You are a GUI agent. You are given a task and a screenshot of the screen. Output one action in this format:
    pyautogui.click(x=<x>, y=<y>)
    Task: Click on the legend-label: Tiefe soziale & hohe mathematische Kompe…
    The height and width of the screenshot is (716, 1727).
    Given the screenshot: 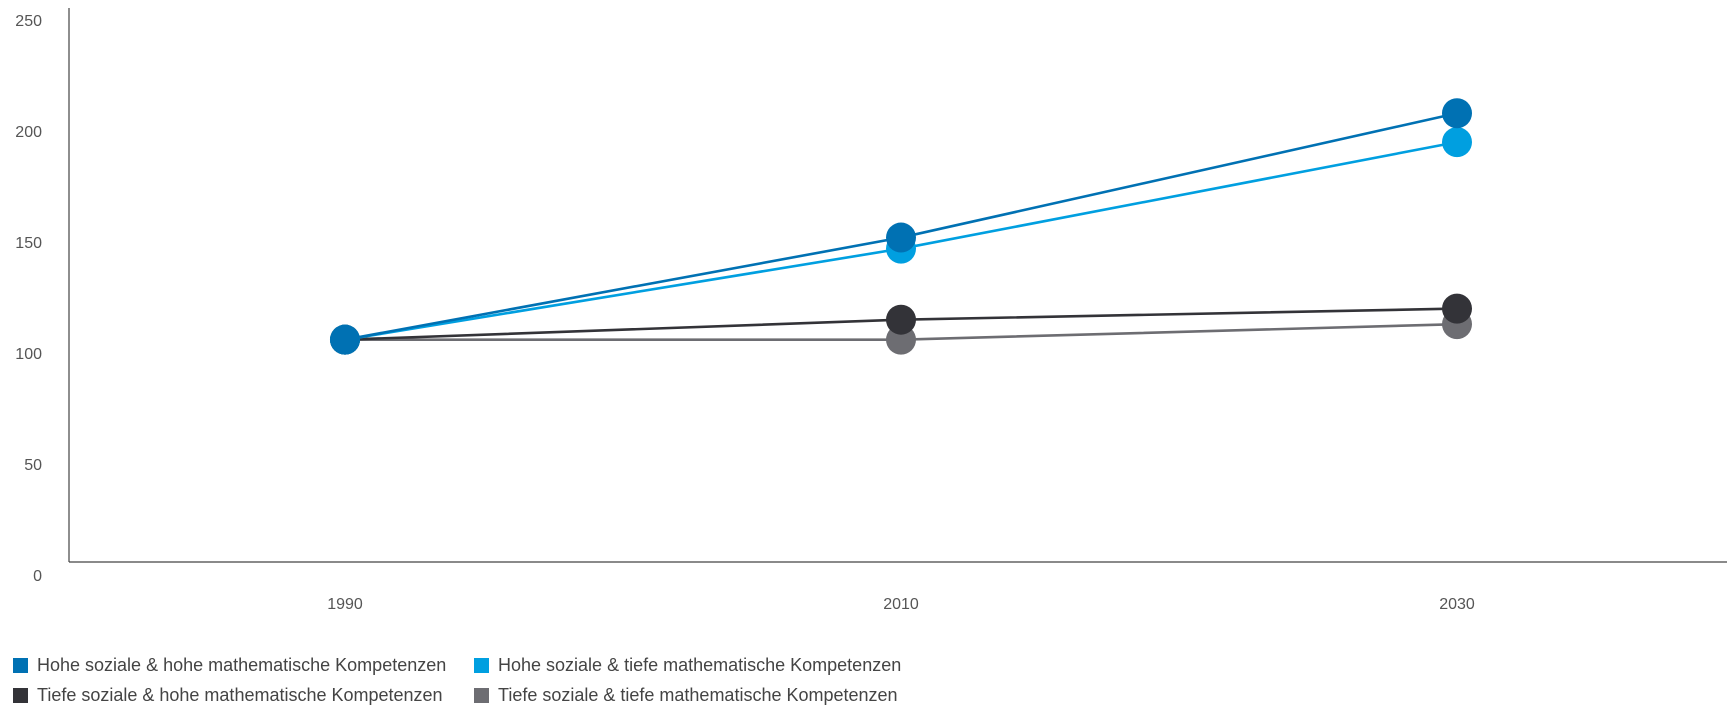 What is the action you would take?
    pyautogui.click(x=240, y=695)
    